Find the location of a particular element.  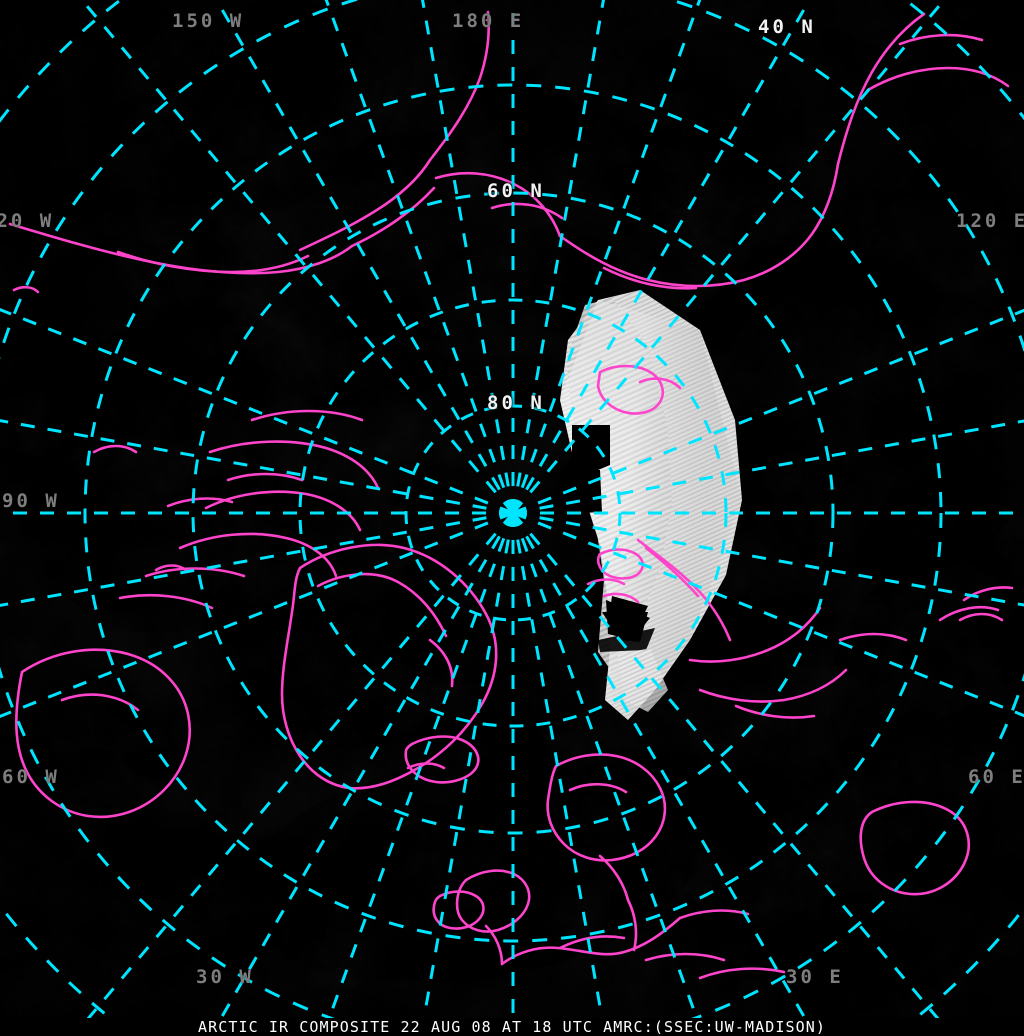

grid-label-lat-40n: 40 N is located at coordinates (787, 27).